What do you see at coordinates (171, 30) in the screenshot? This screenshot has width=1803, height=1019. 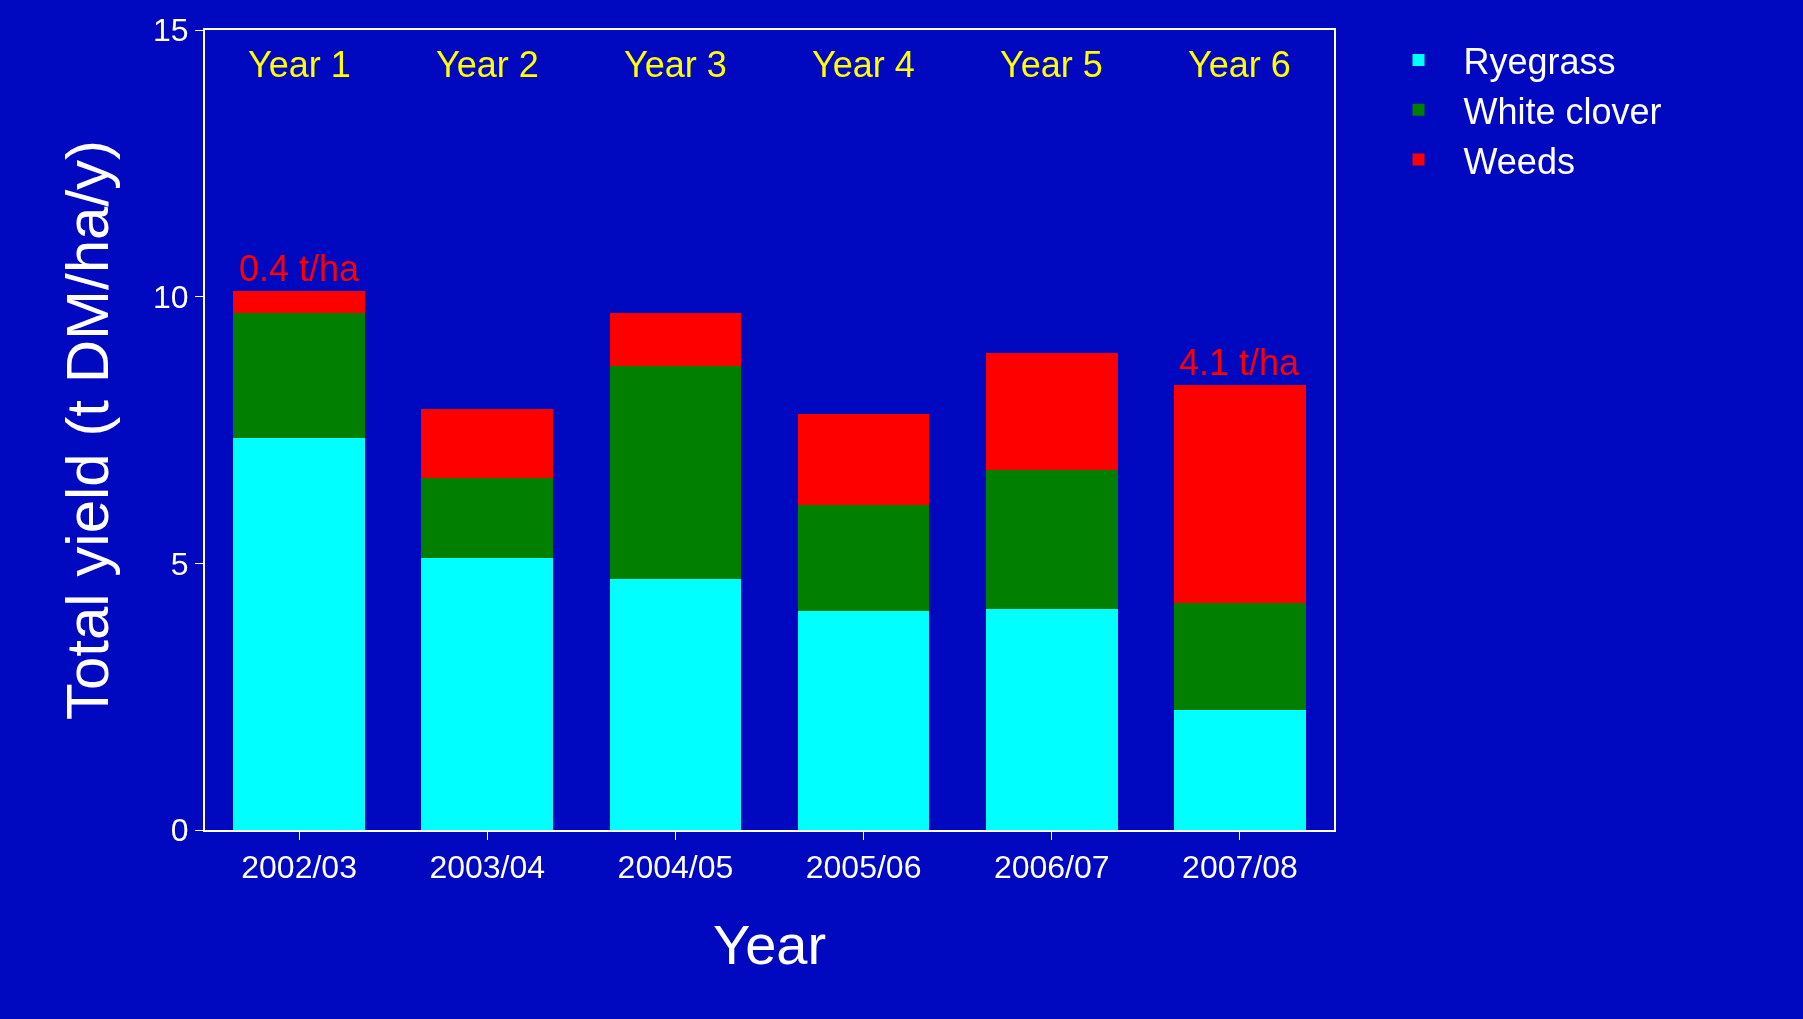 I see `y-tick-label: 15` at bounding box center [171, 30].